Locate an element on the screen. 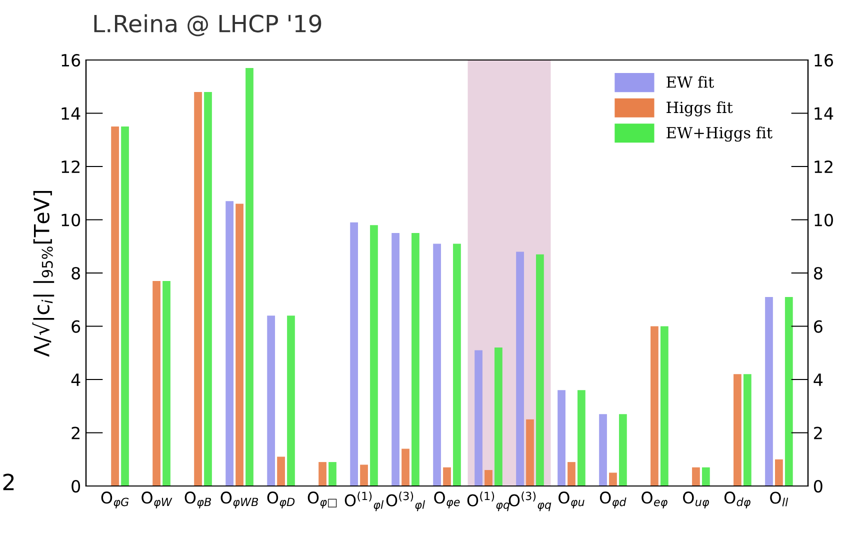  x-tick-label: O$_{ll}$ is located at coordinates (779, 499).